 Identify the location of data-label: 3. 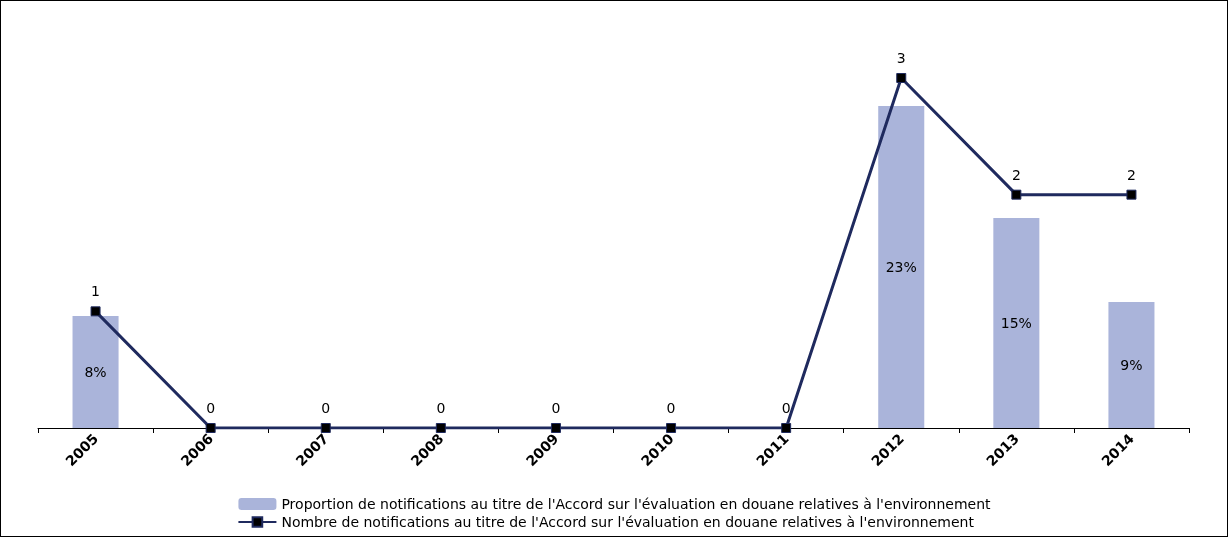
(901, 58).